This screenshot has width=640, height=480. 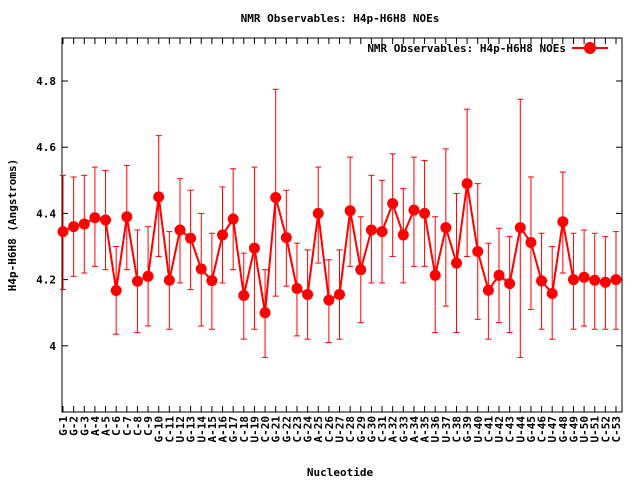 What do you see at coordinates (340, 472) in the screenshot?
I see `x-axis-label: Nucleotide` at bounding box center [340, 472].